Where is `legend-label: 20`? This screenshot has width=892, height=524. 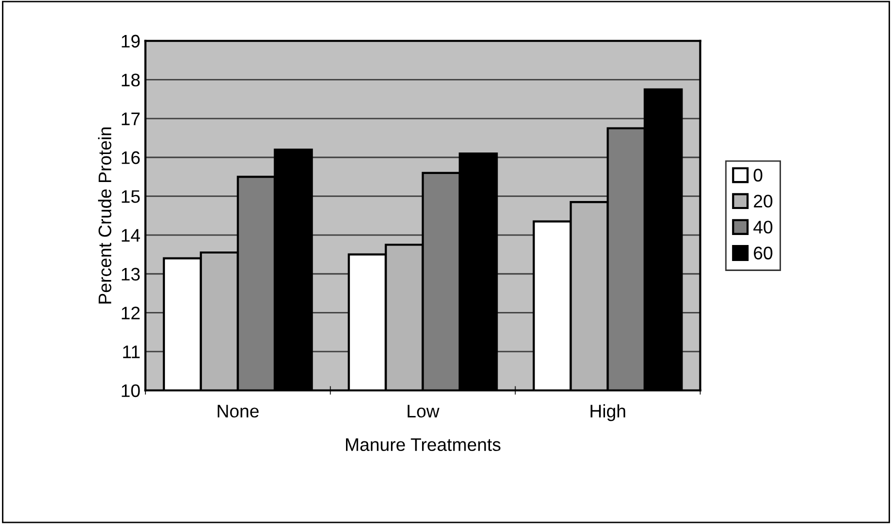 legend-label: 20 is located at coordinates (763, 201).